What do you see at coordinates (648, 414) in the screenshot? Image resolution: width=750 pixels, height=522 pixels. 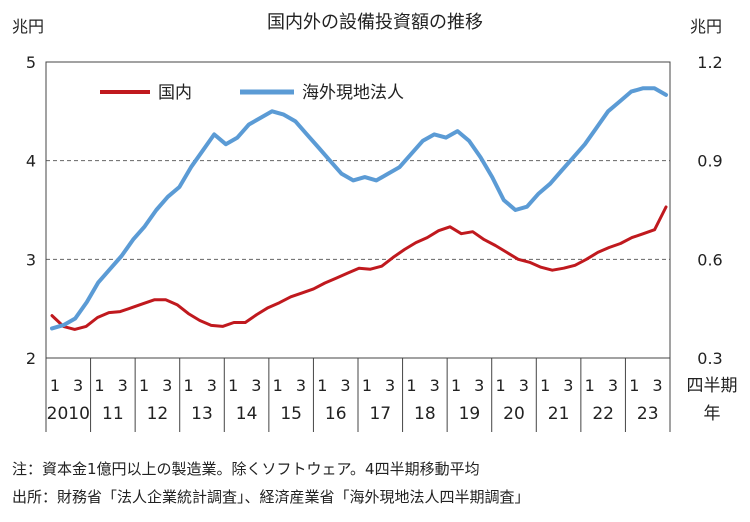 I see `year-tick-label: 23` at bounding box center [648, 414].